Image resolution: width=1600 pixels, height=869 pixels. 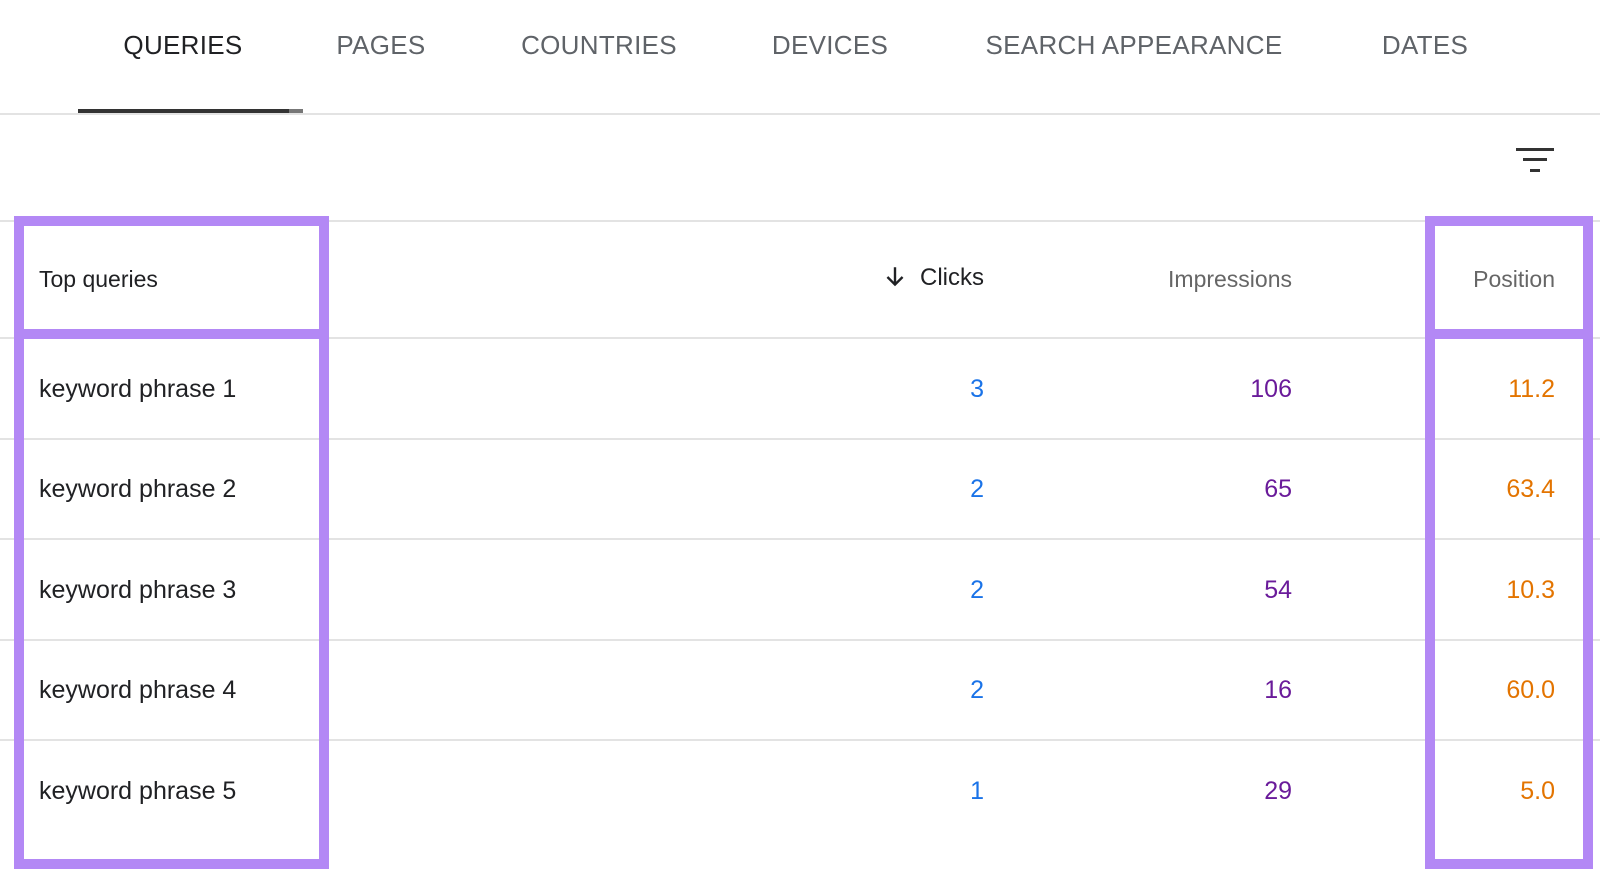 I want to click on arrow-down-icon, so click(x=895, y=277).